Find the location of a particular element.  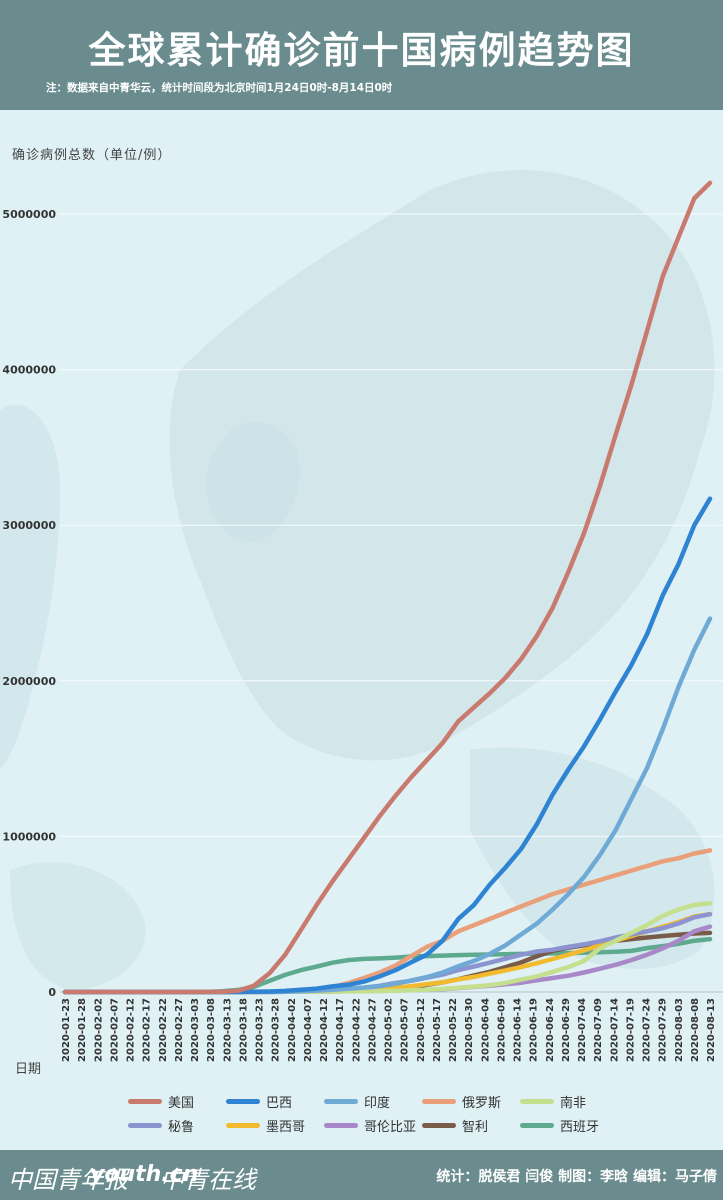

data-source-note: 注：数据来自中青华云，统计时间段为北京时间1月24日0时-8月14日0时 is located at coordinates (219, 88).